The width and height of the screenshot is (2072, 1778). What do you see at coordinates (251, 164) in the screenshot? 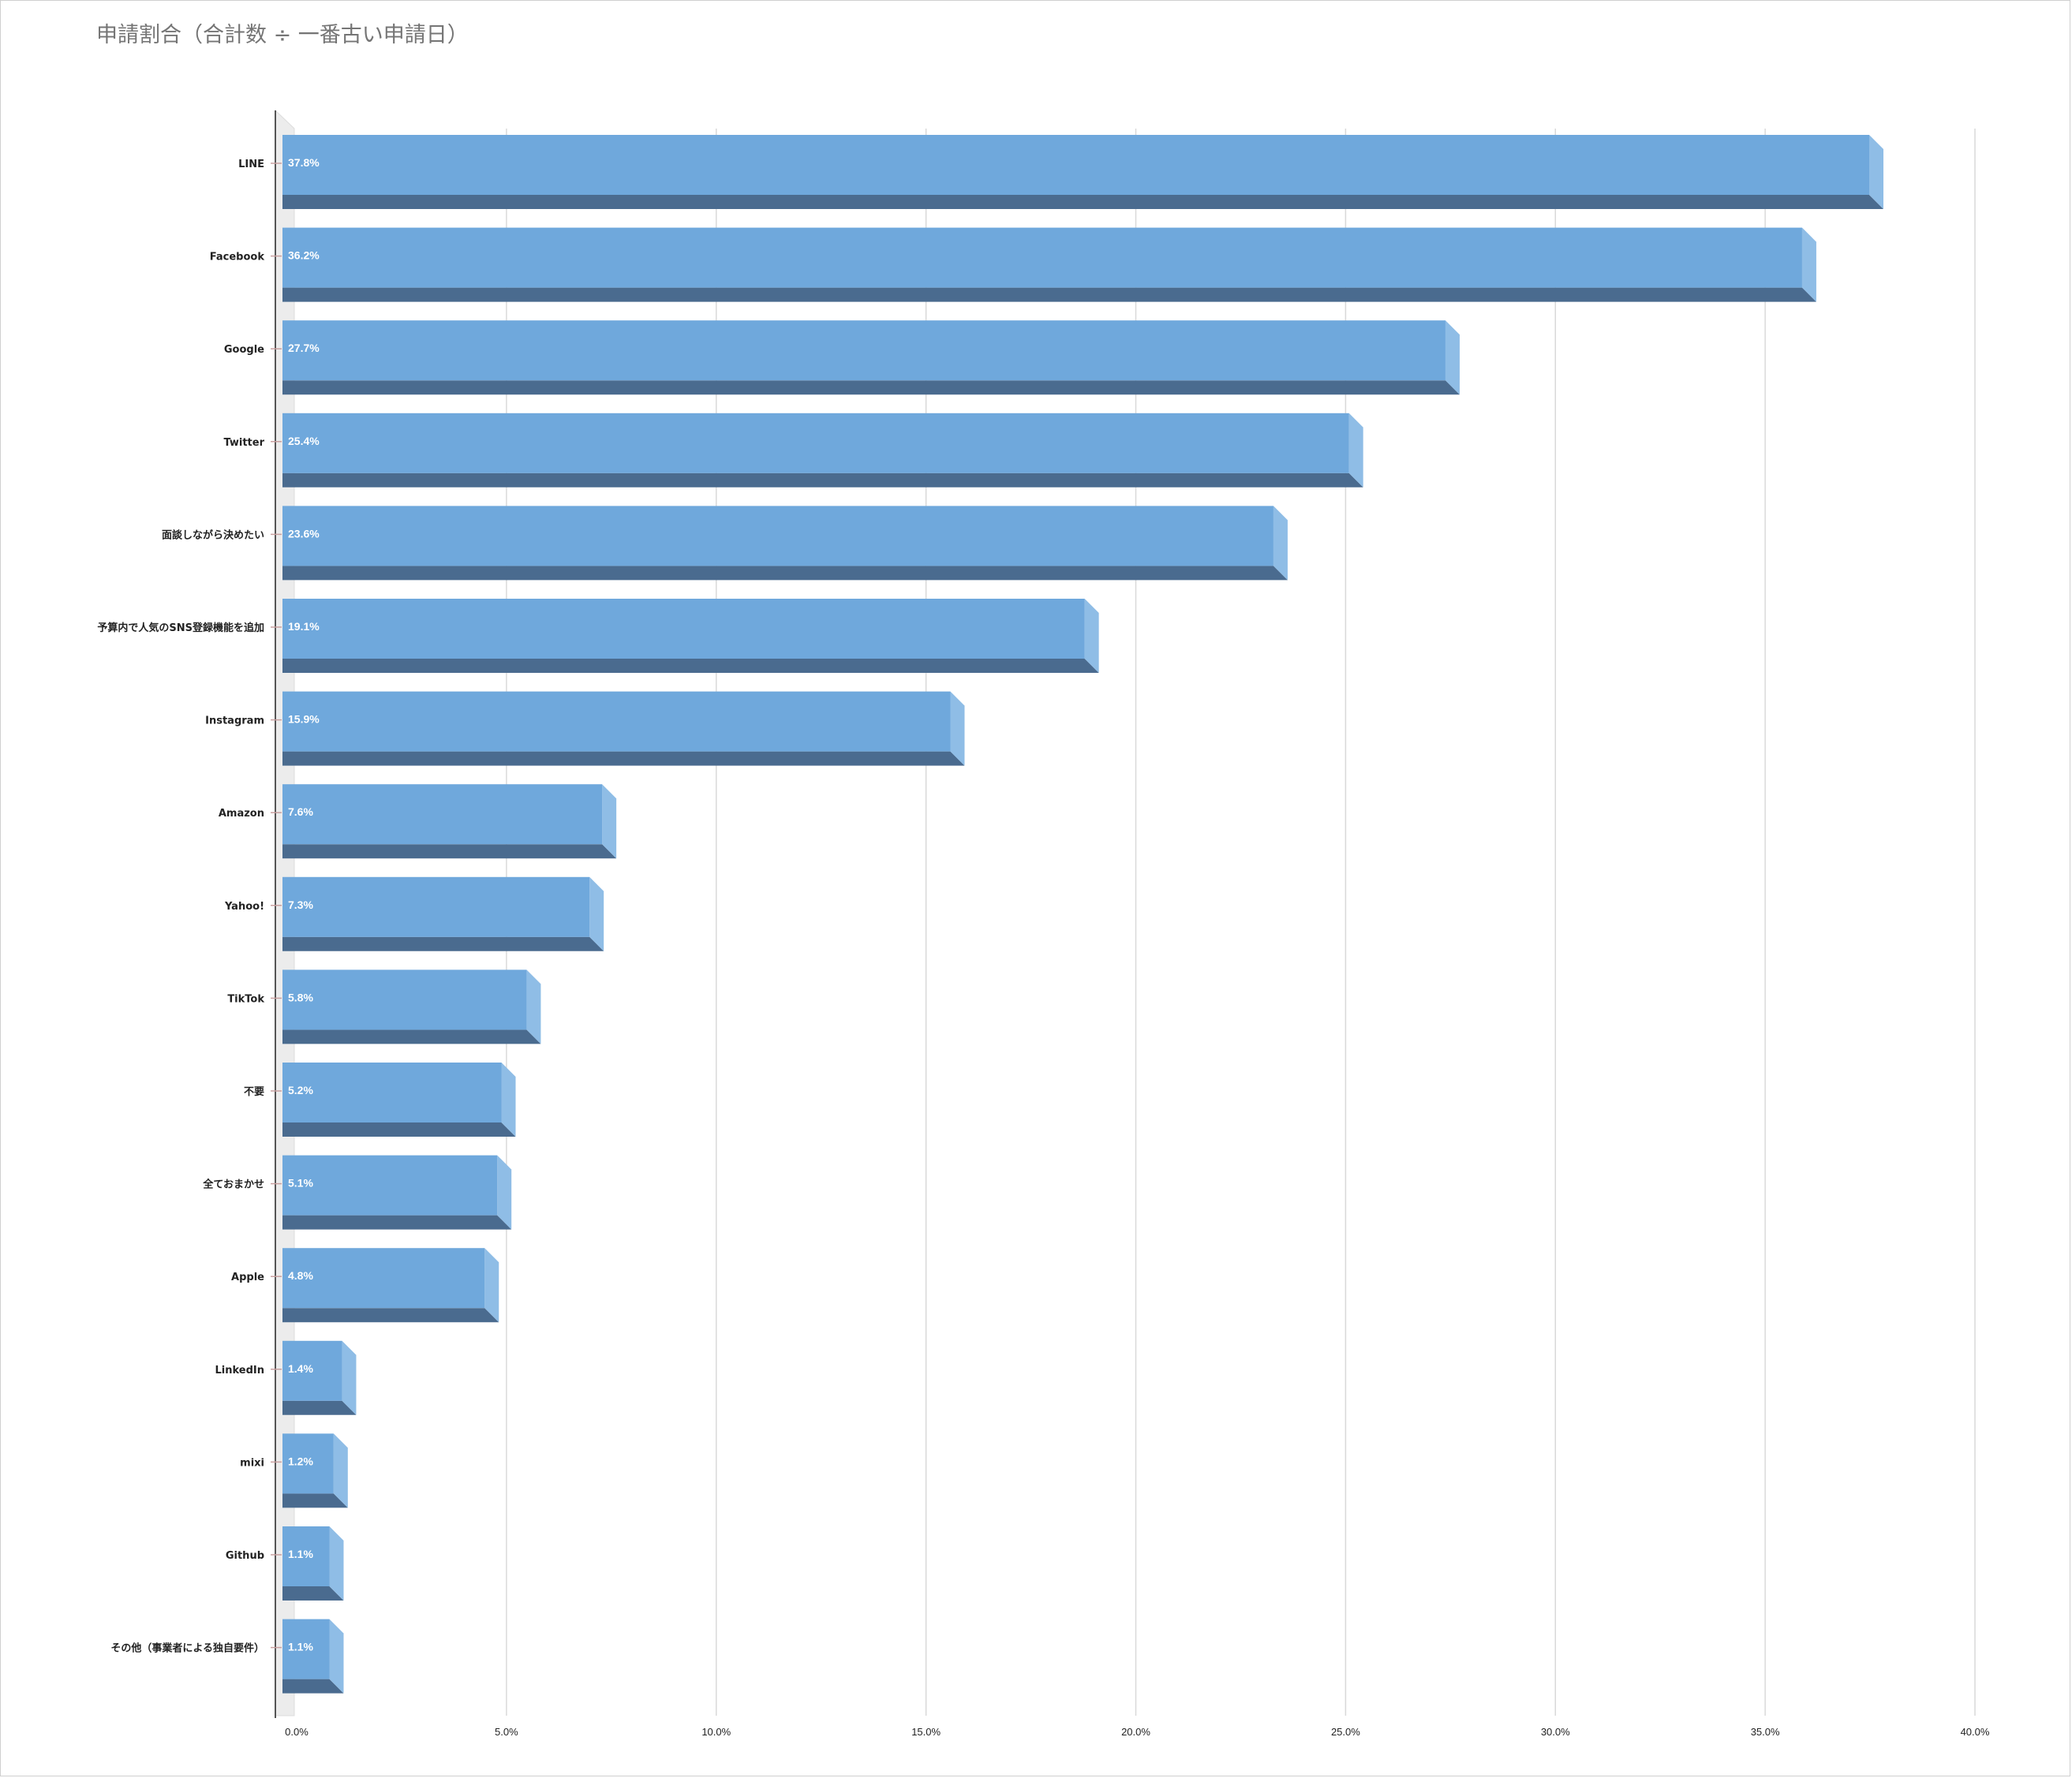
I see `category-label: LINE` at bounding box center [251, 164].